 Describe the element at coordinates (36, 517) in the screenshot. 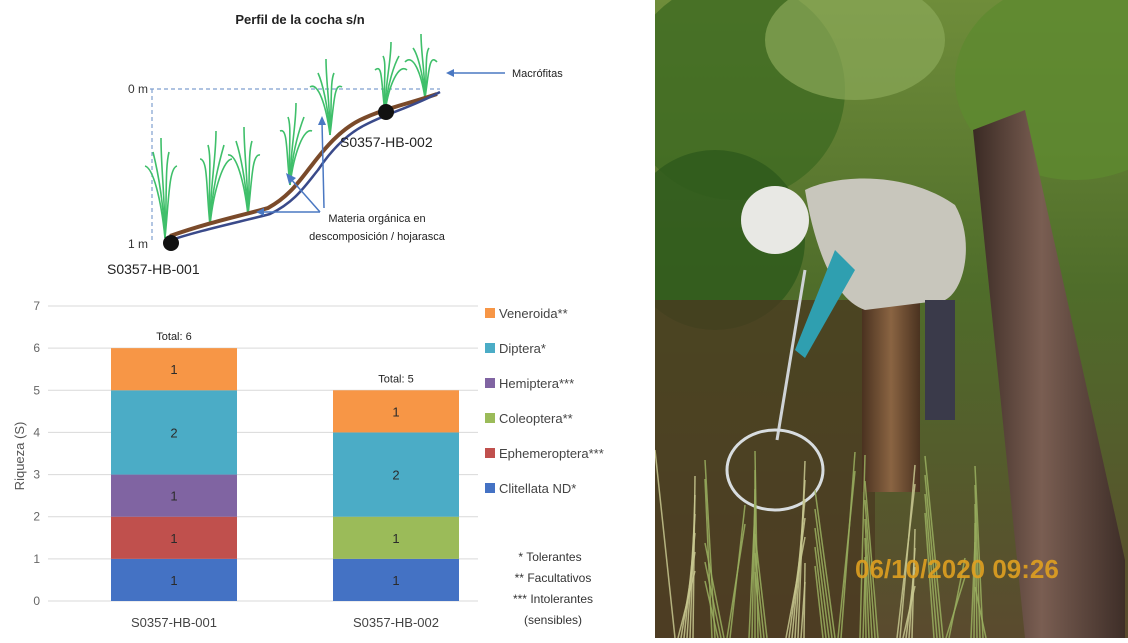

I see `y-tick-label: 2` at that location.